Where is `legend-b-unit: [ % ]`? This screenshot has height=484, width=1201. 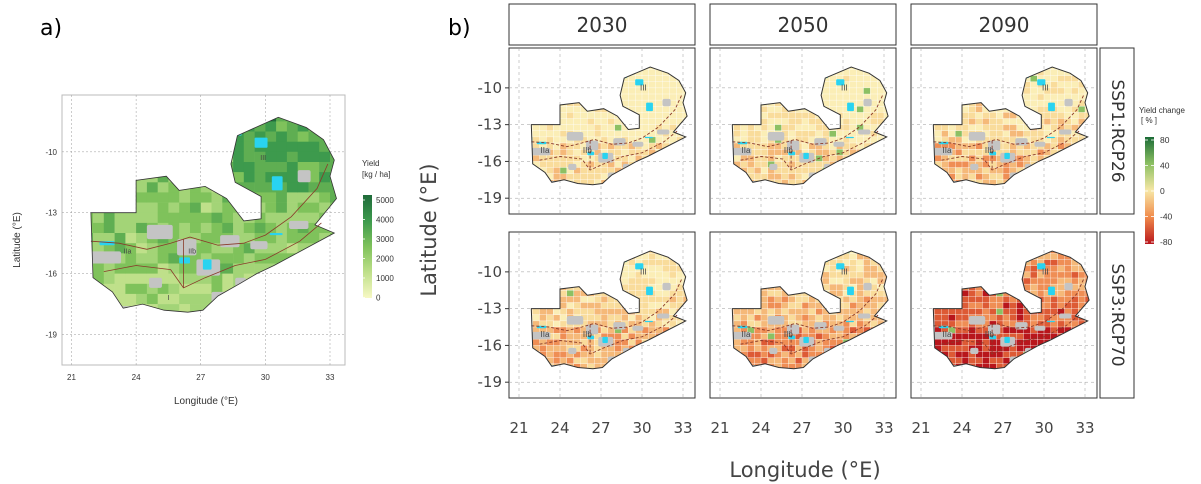 legend-b-unit: [ % ] is located at coordinates (1149, 120).